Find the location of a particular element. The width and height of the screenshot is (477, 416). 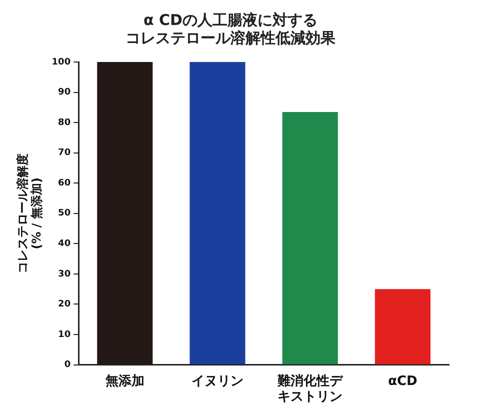

y-tick-label: 80 is located at coordinates (64, 123).